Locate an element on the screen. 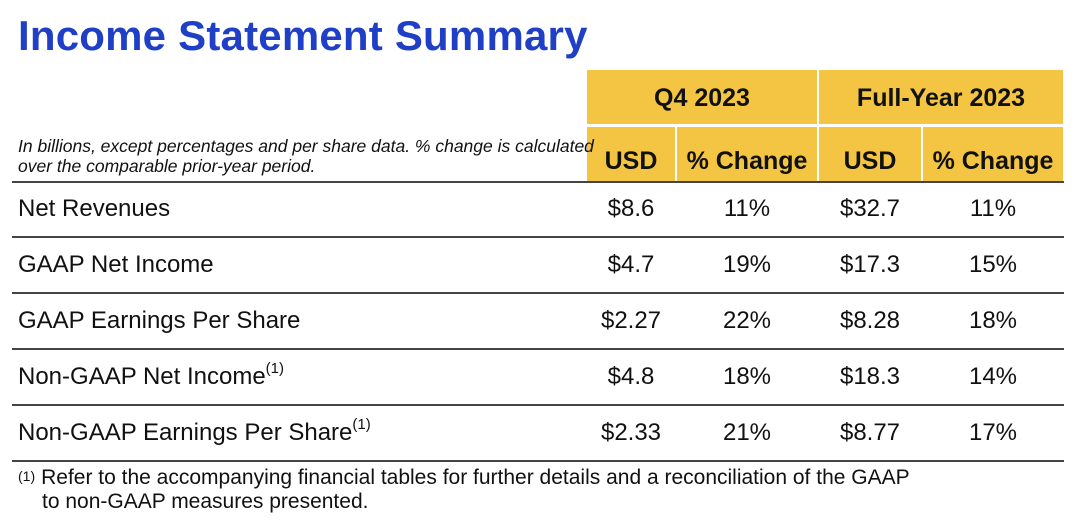 The width and height of the screenshot is (1076, 530). header-fy-usd is located at coordinates (870, 154).